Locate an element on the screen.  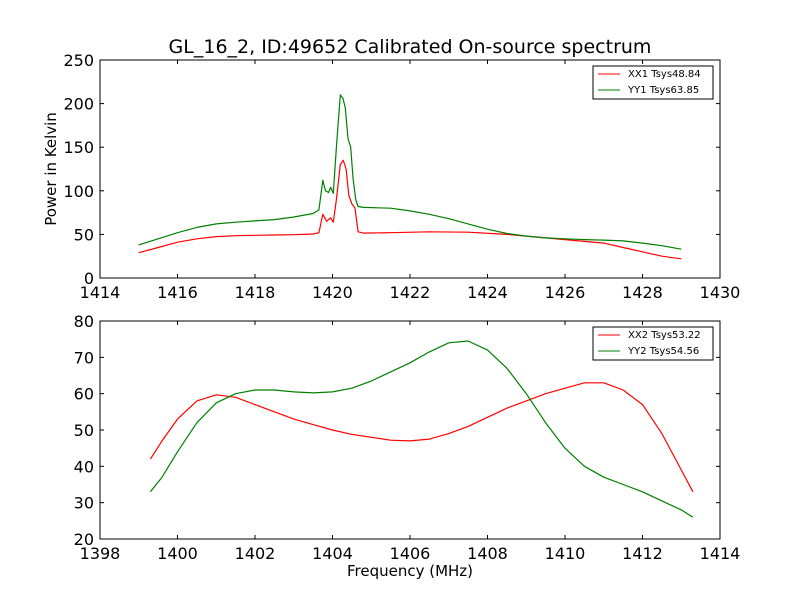
bottom-xtick-label: 1404 is located at coordinates (332, 553).